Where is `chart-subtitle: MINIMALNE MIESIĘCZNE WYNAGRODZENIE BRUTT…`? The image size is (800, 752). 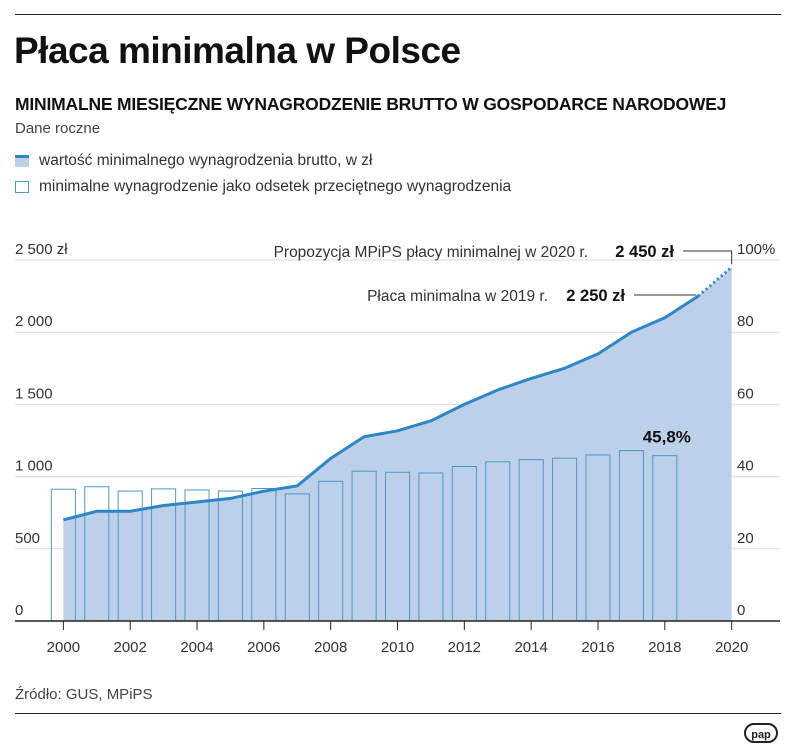 chart-subtitle: MINIMALNE MIESIĘCZNE WYNAGRODZENIE BRUTT… is located at coordinates (371, 104).